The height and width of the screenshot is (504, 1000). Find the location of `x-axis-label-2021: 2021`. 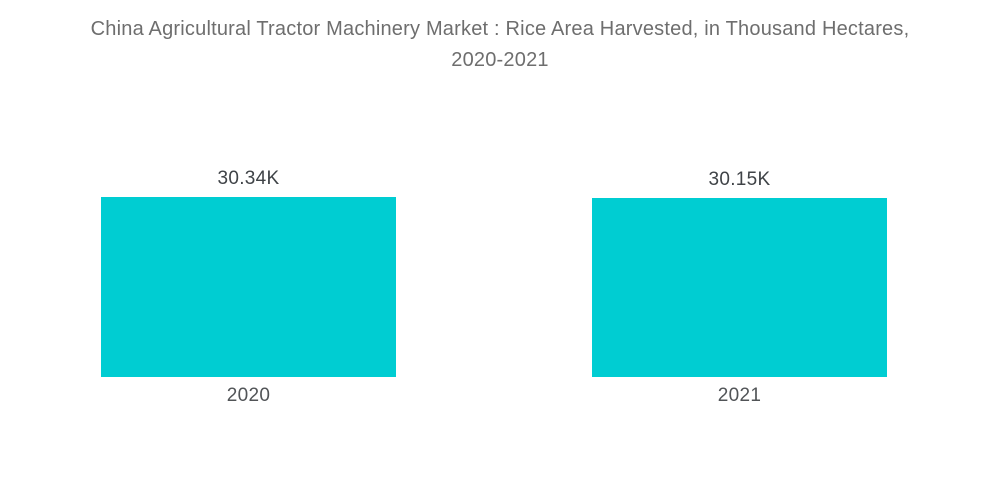

x-axis-label-2021: 2021 is located at coordinates (739, 395).